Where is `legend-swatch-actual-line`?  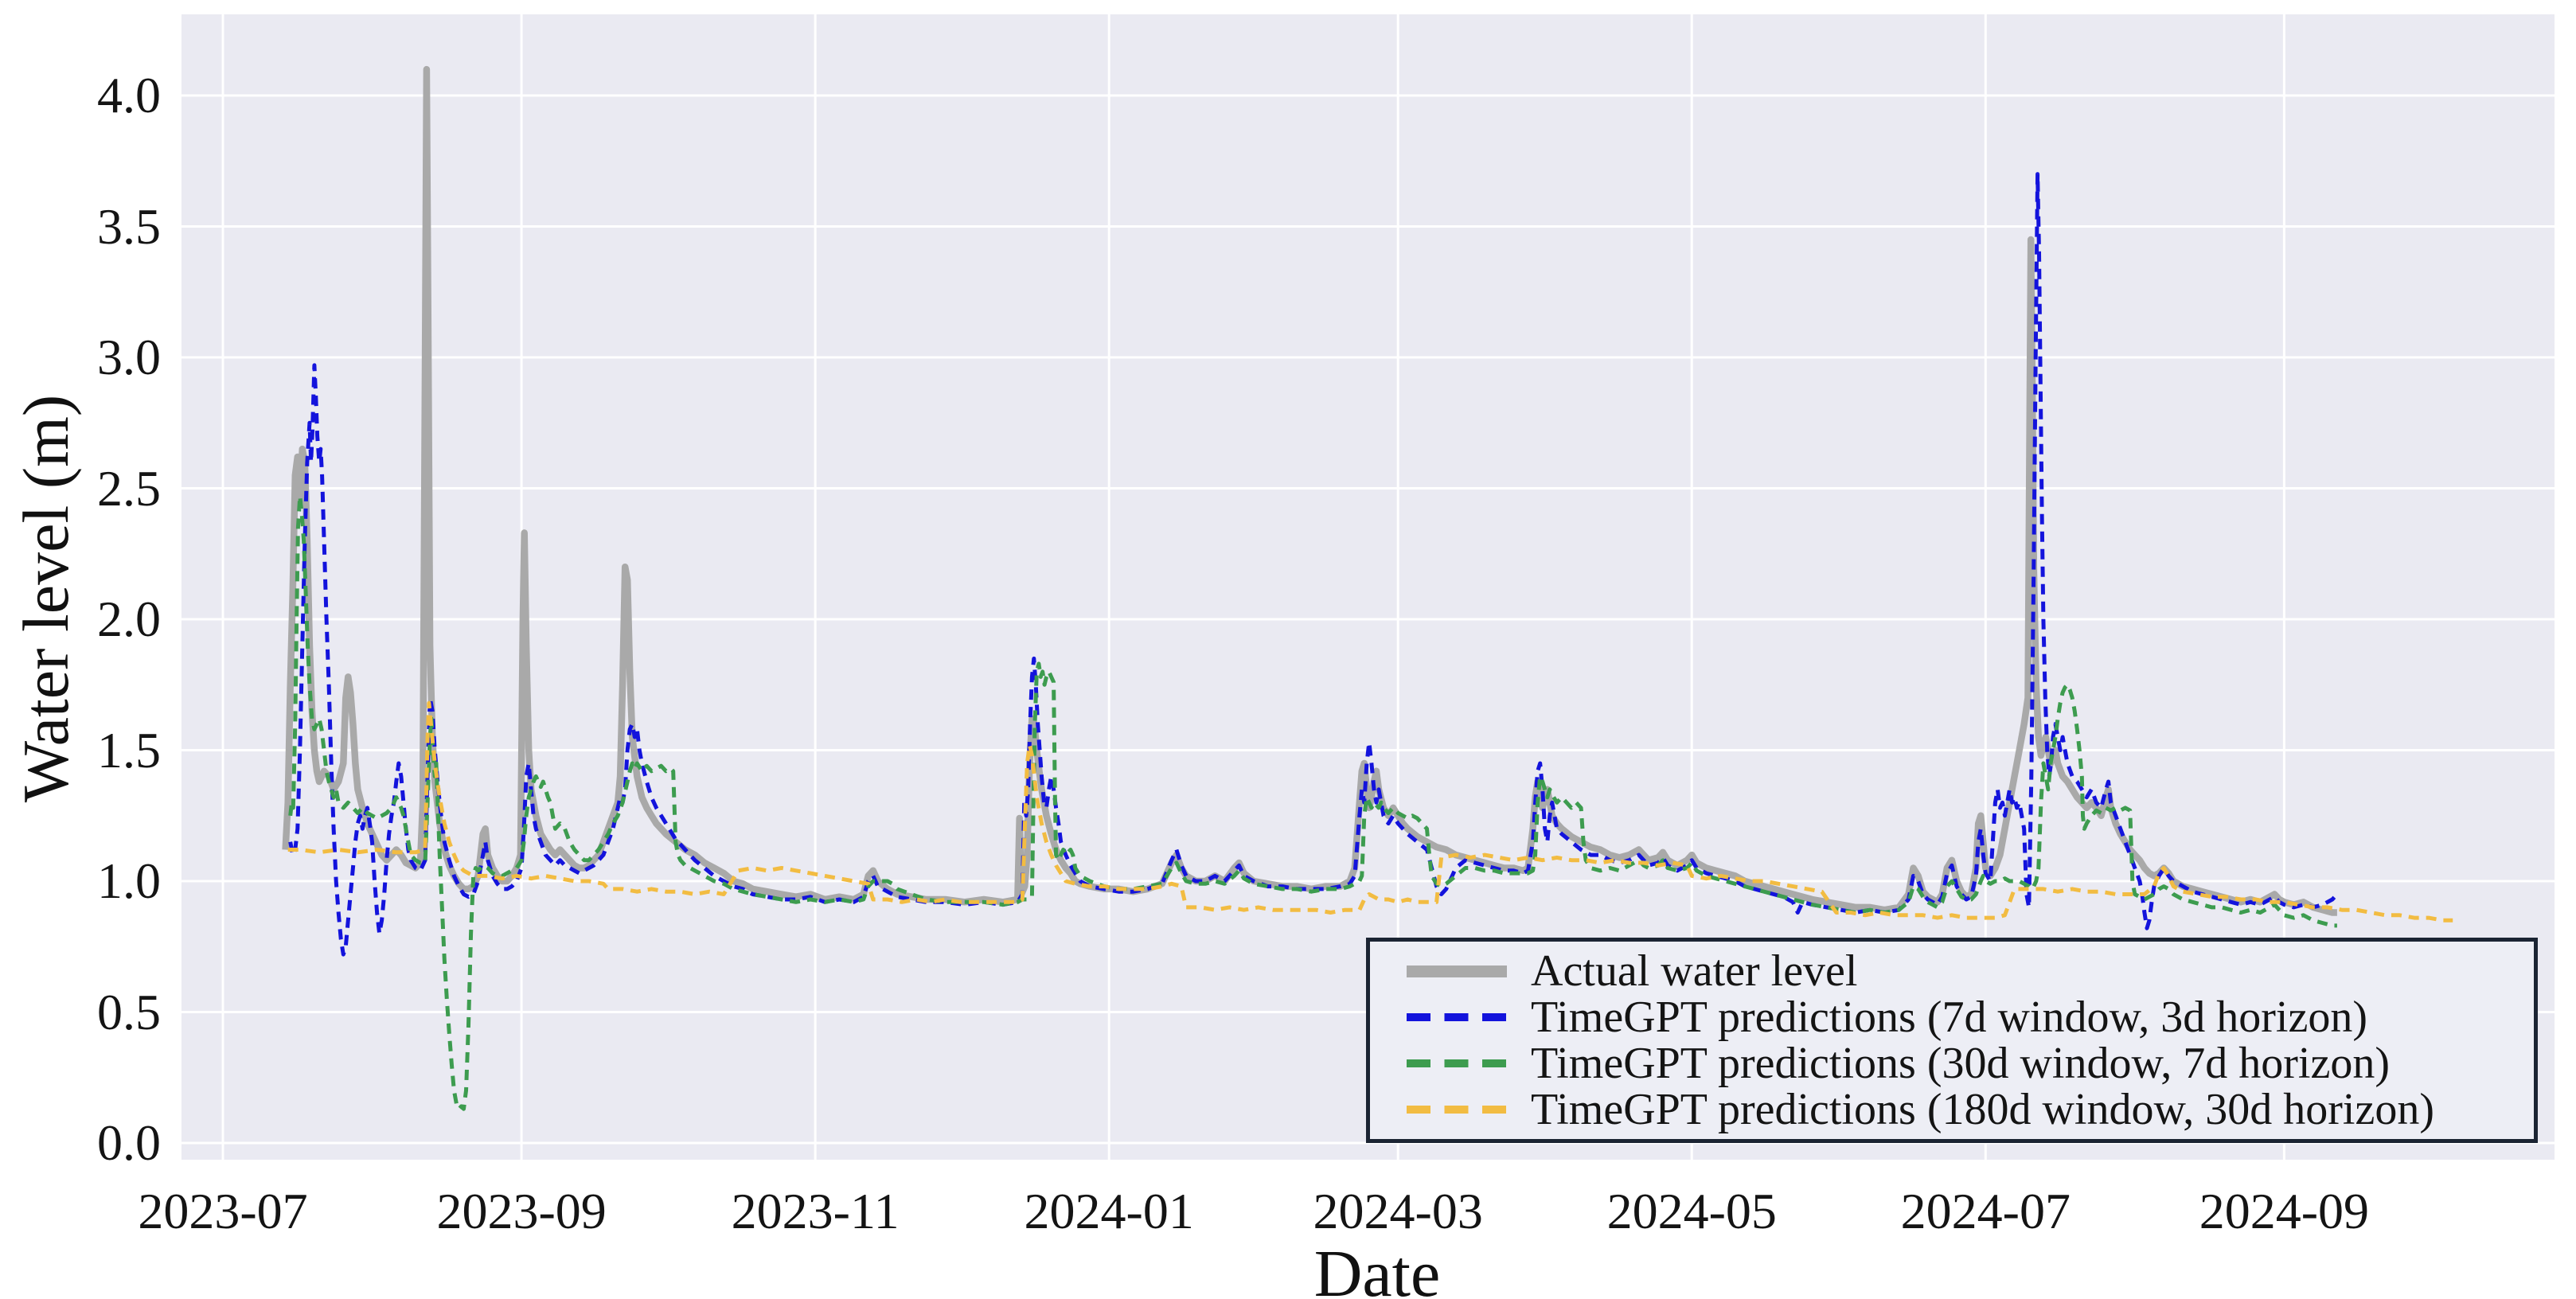 legend-swatch-actual-line is located at coordinates (1457, 971).